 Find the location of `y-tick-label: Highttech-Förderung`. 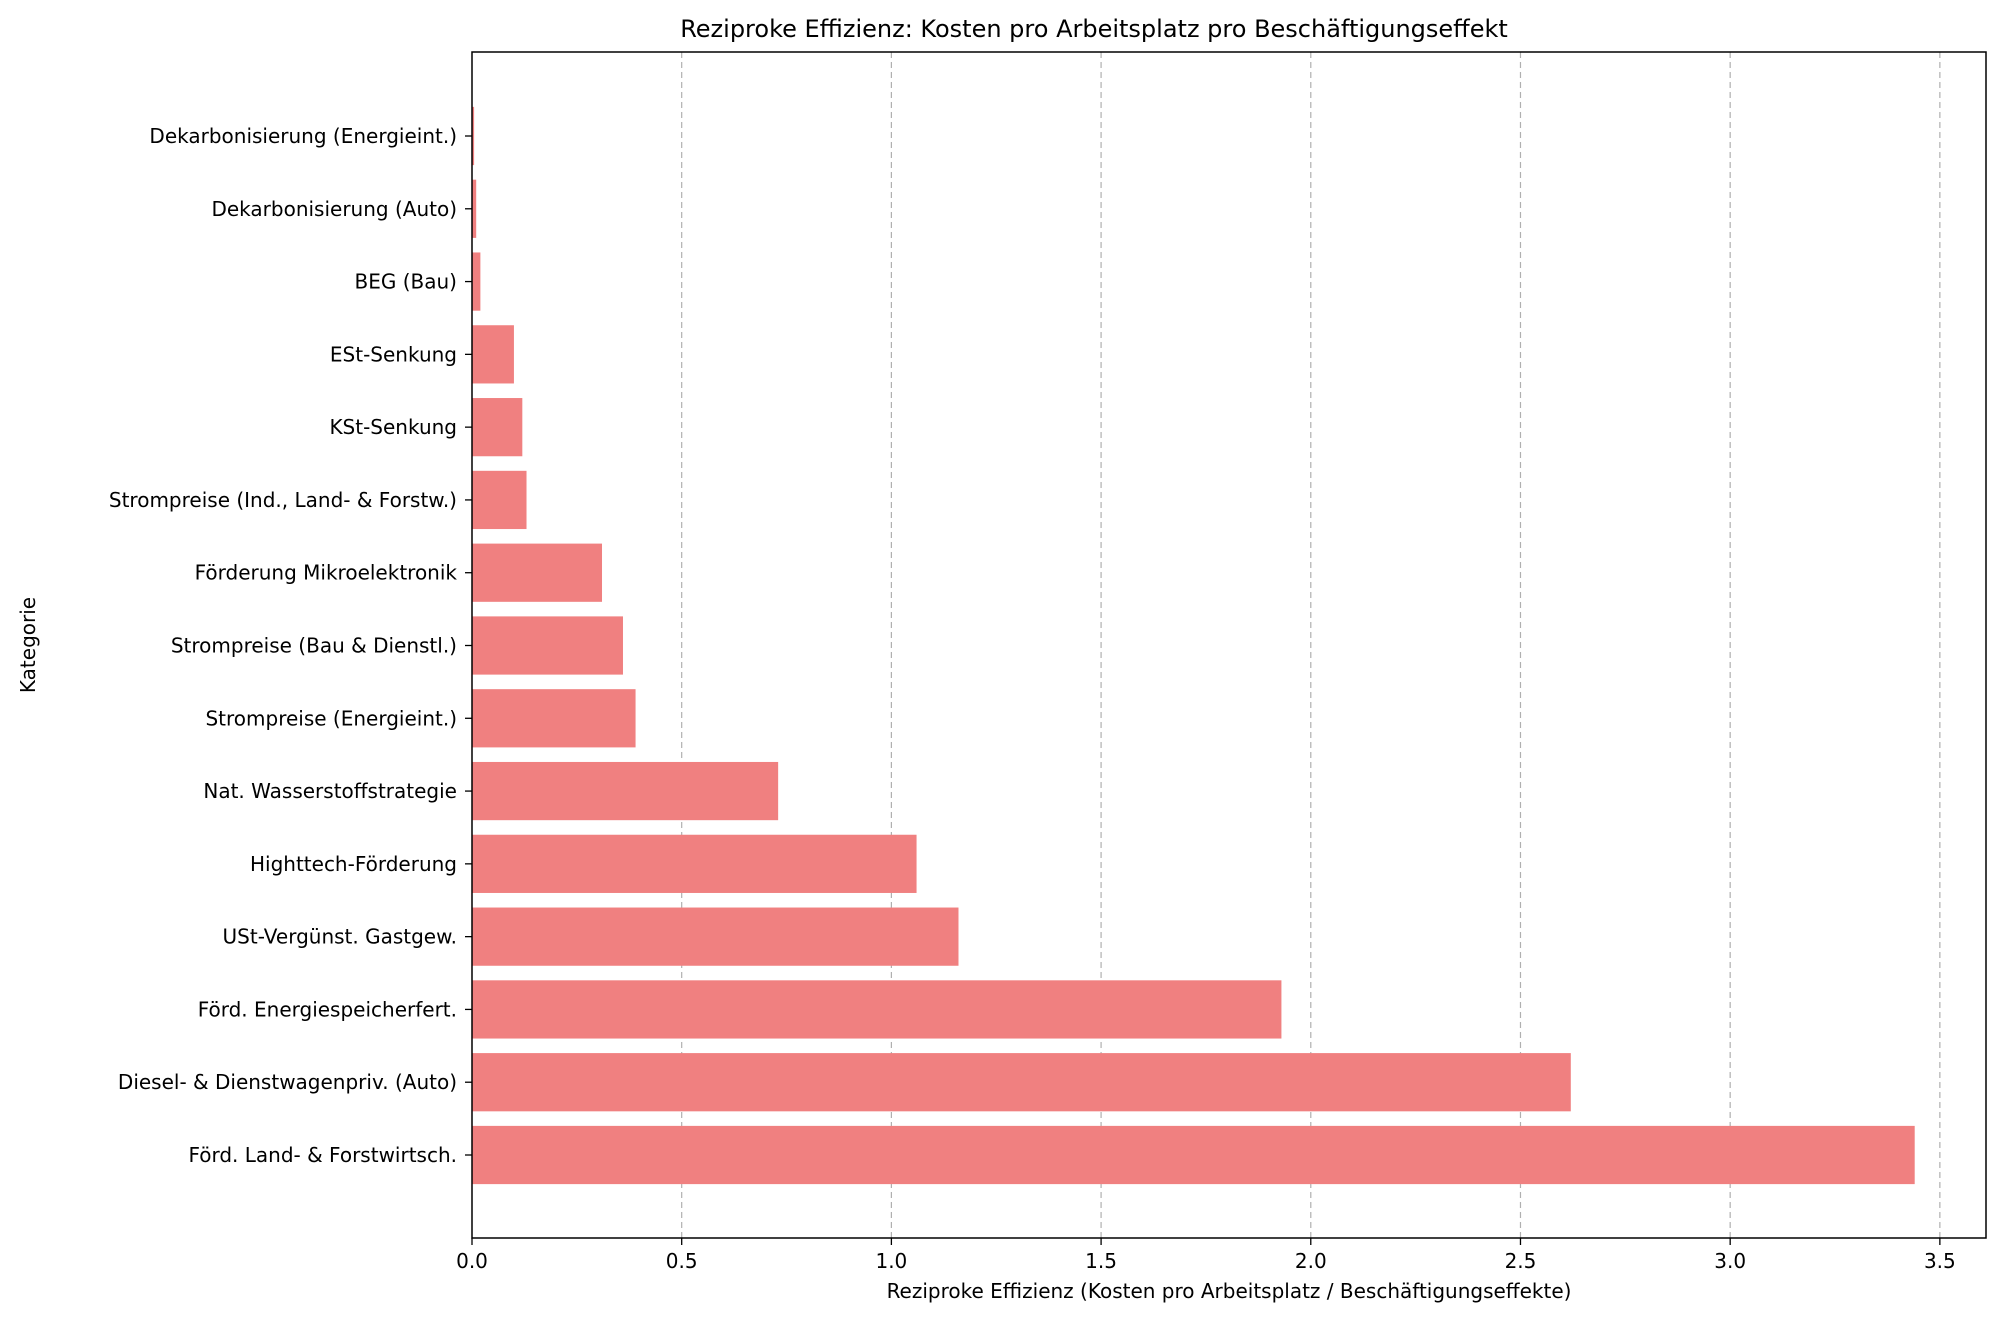

y-tick-label: Highttech-Förderung is located at coordinates (353, 864).